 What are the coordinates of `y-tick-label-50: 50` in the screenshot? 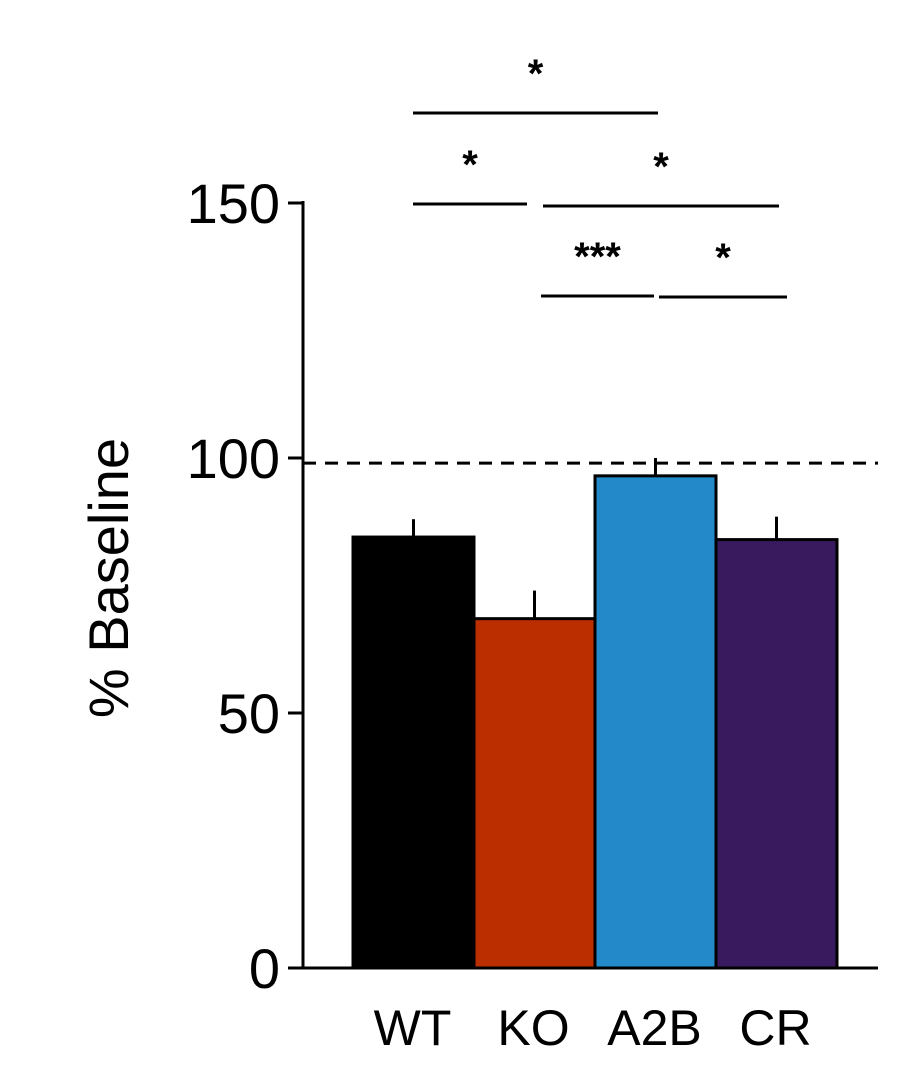 It's located at (249, 713).